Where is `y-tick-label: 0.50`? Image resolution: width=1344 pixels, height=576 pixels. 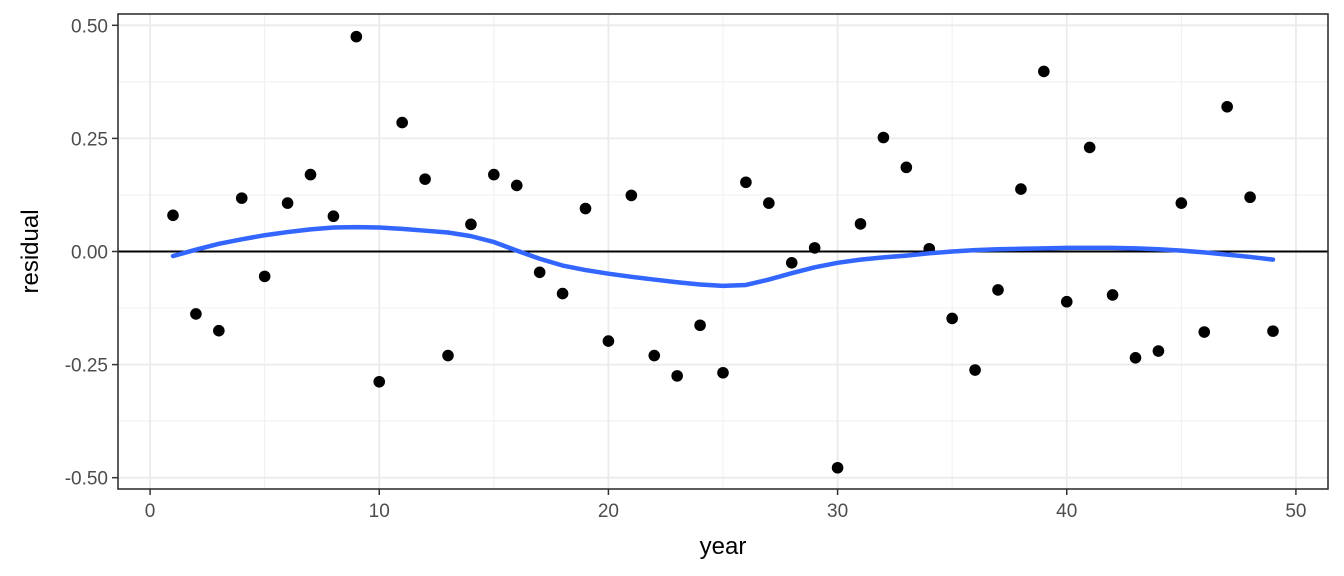 y-tick-label: 0.50 is located at coordinates (89, 26).